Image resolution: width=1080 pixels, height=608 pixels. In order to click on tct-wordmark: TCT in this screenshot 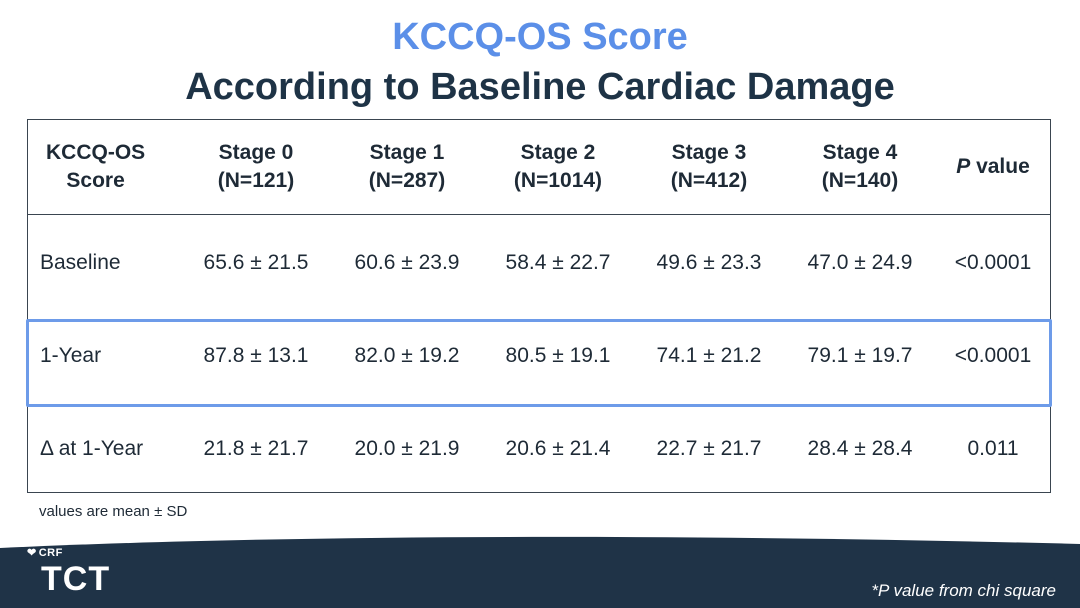, I will do `click(76, 579)`.